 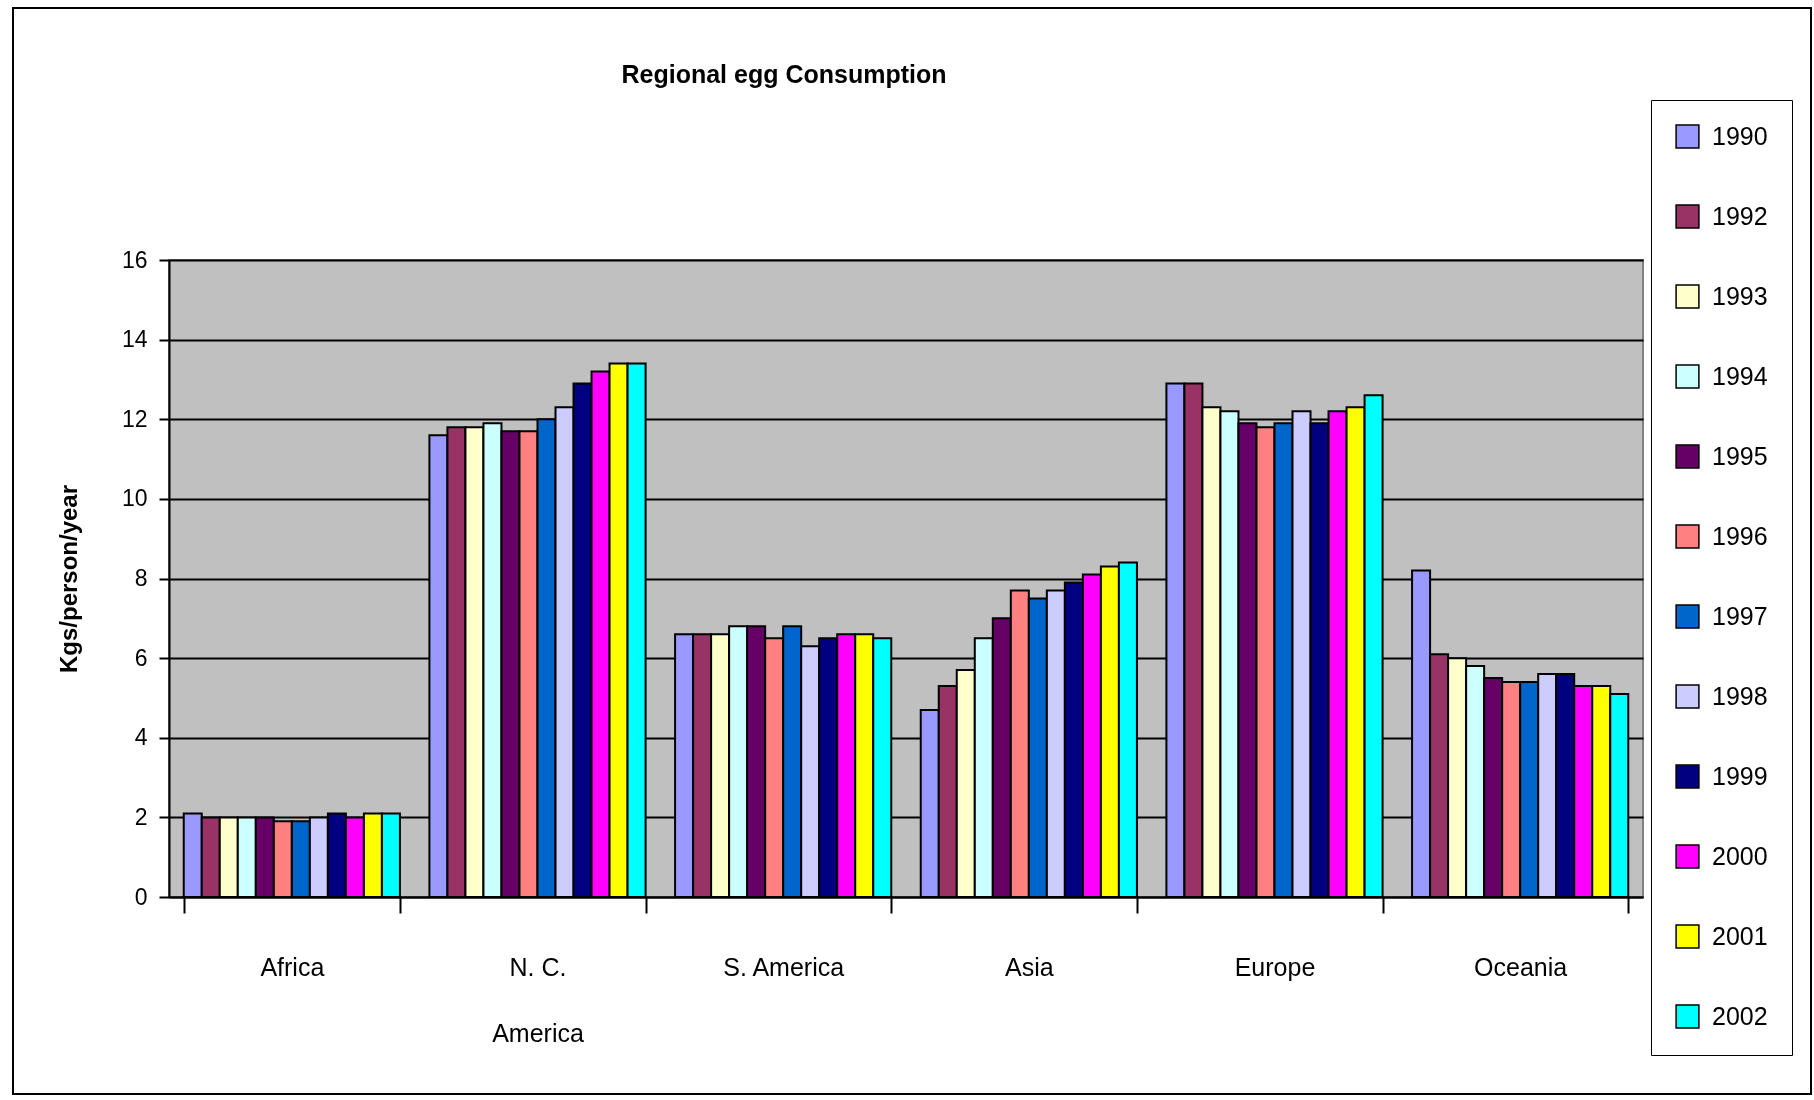 I want to click on legend-label: 1994, so click(x=1740, y=375).